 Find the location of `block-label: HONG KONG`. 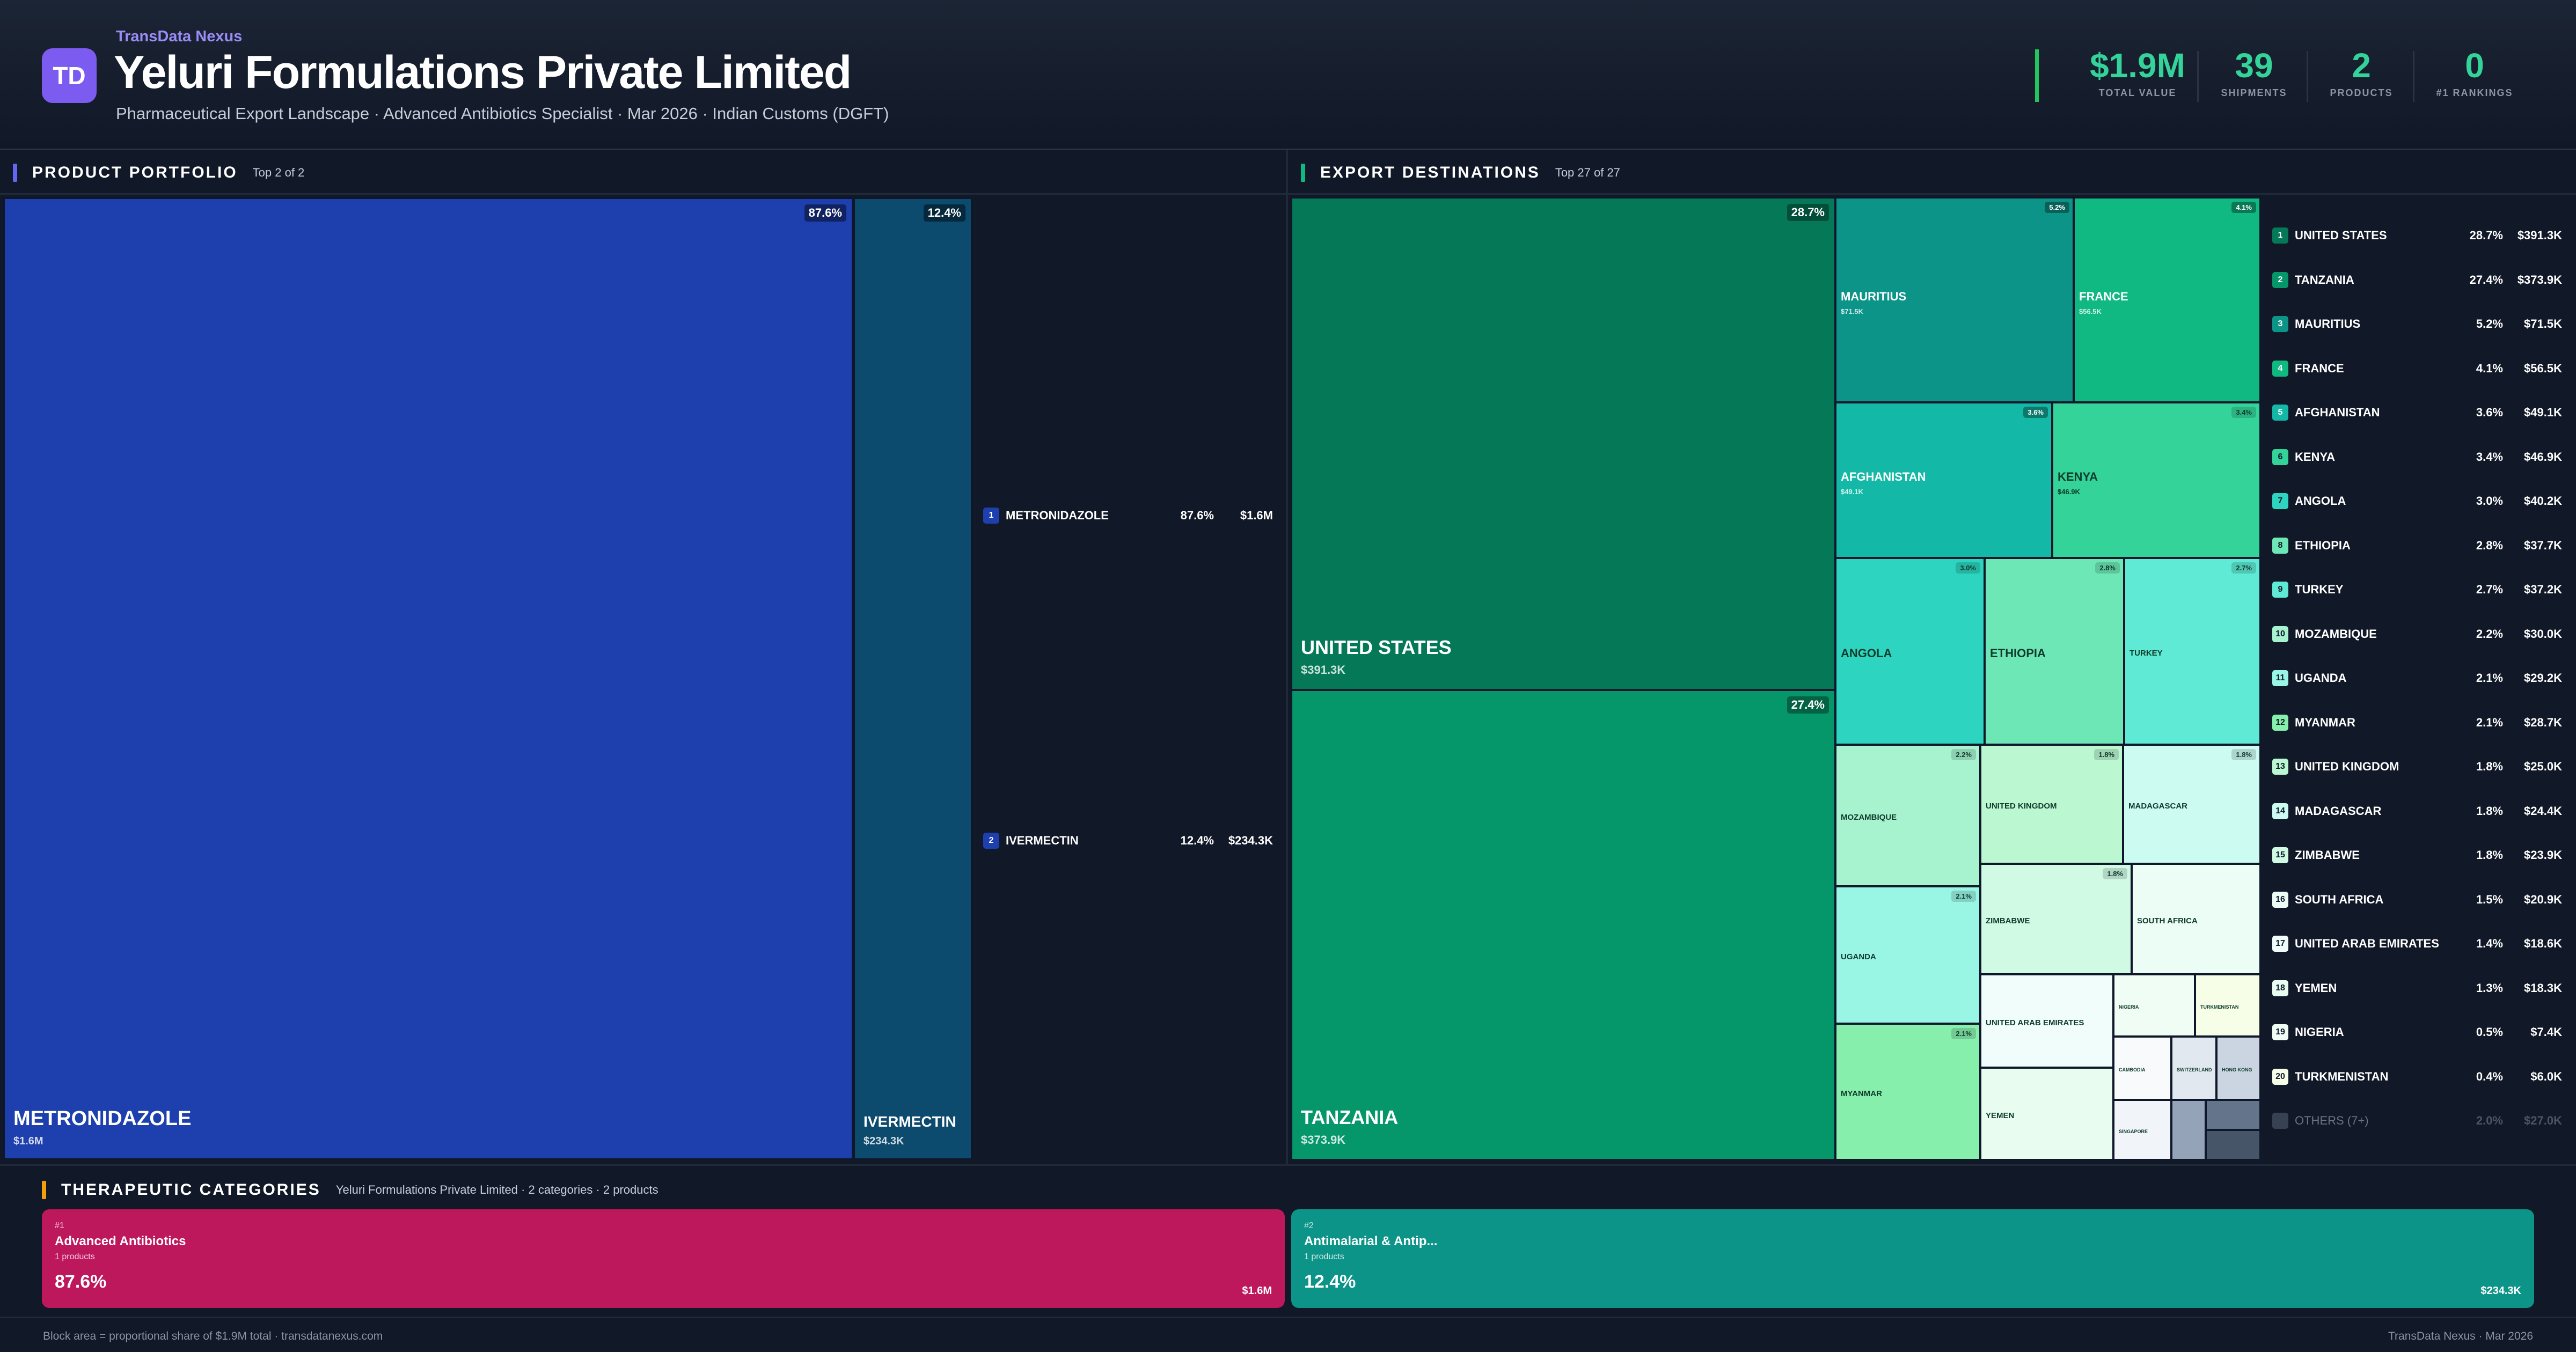

block-label: HONG KONG is located at coordinates (2237, 1069).